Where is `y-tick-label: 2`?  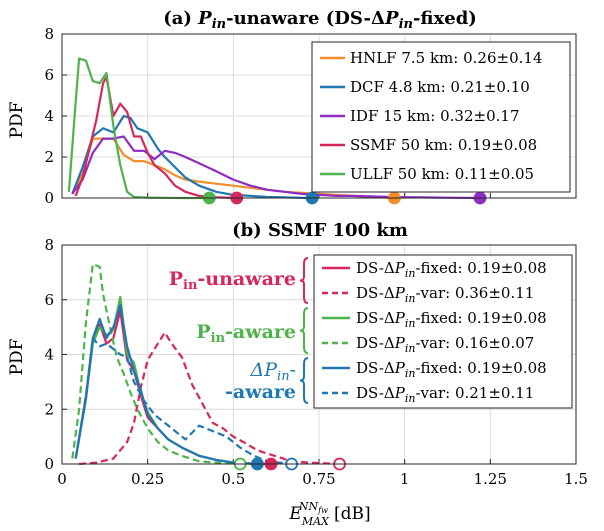 y-tick-label: 2 is located at coordinates (49, 157).